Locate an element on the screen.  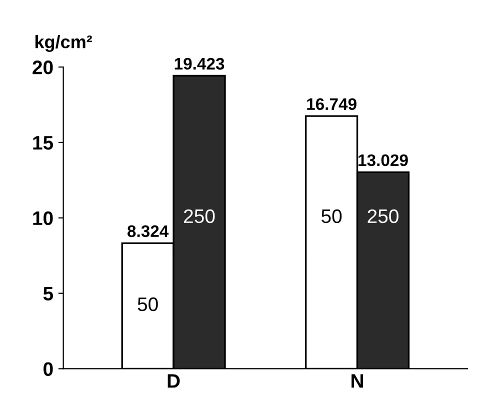
x-tick-label: D is located at coordinates (174, 381).